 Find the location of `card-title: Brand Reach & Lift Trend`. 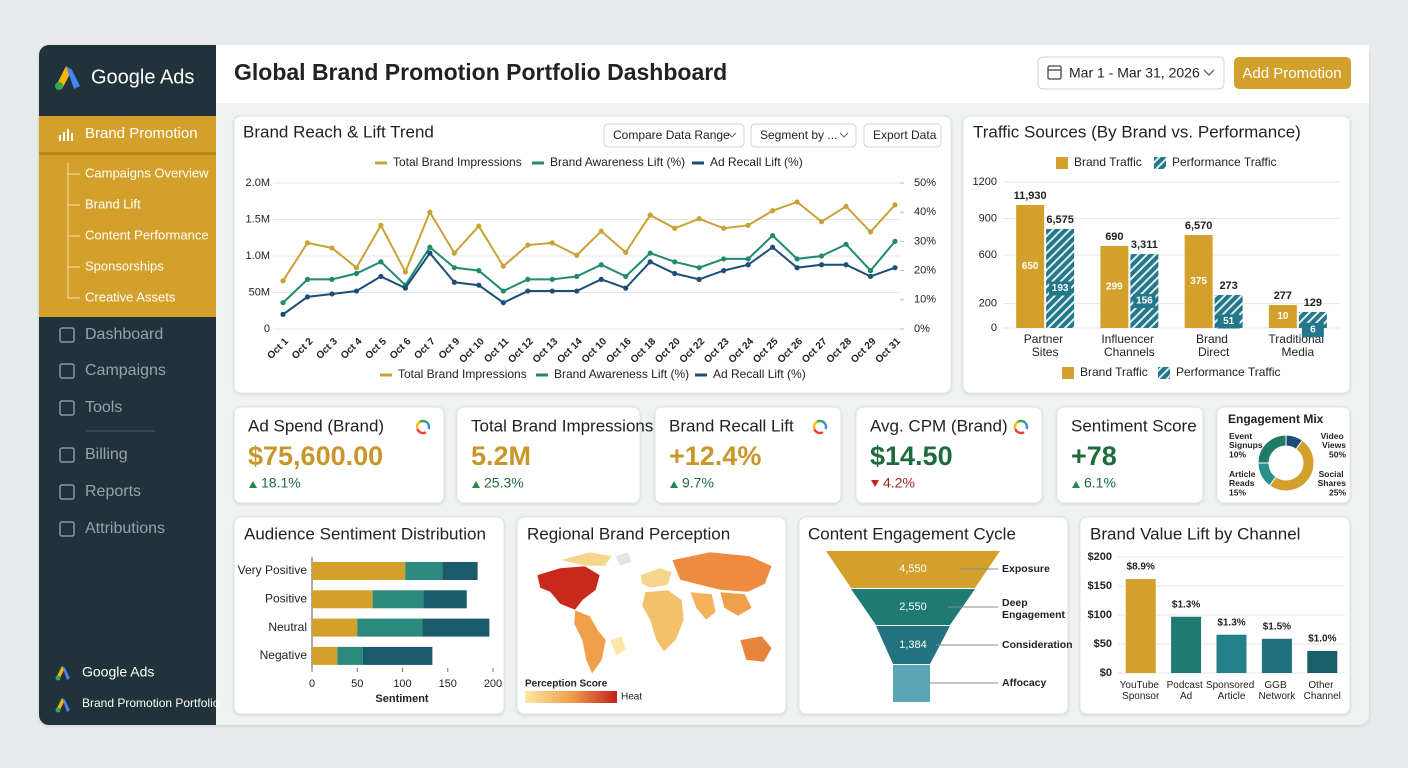

card-title: Brand Reach & Lift Trend is located at coordinates (338, 131).